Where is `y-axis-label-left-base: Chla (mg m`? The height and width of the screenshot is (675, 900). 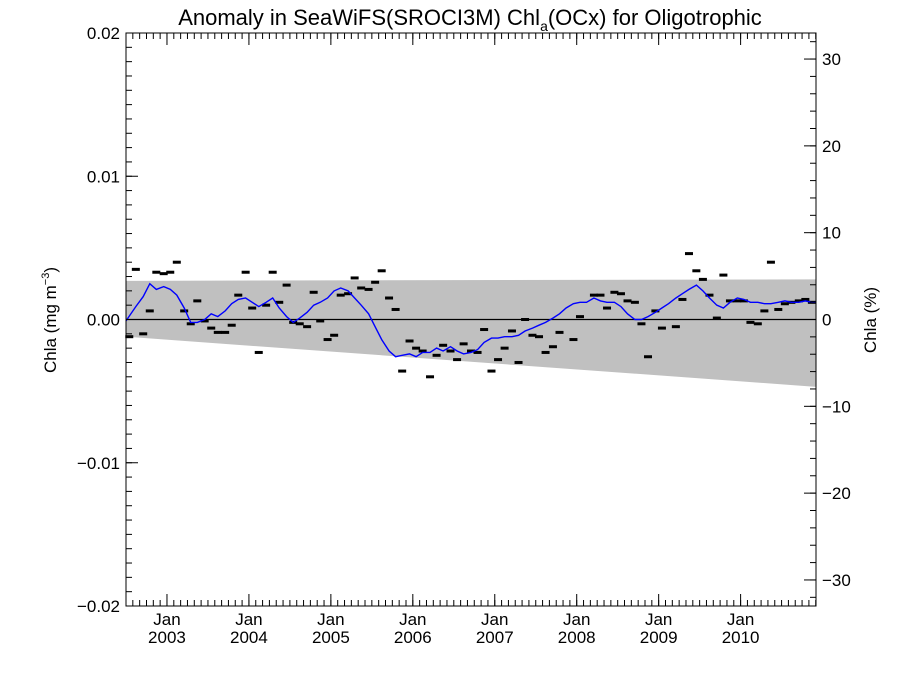
y-axis-label-left-base: Chla (mg m is located at coordinates (50, 329).